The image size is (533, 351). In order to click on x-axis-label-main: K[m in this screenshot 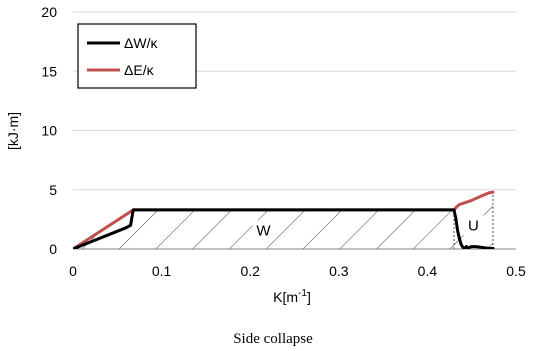, I will do `click(285, 297)`.